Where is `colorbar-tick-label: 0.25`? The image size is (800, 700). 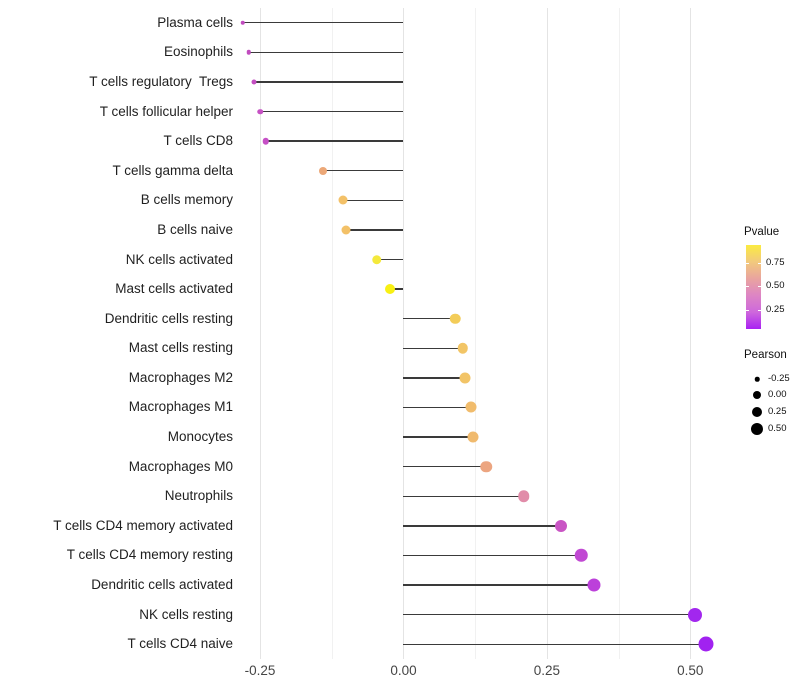
colorbar-tick-label: 0.25 is located at coordinates (775, 309).